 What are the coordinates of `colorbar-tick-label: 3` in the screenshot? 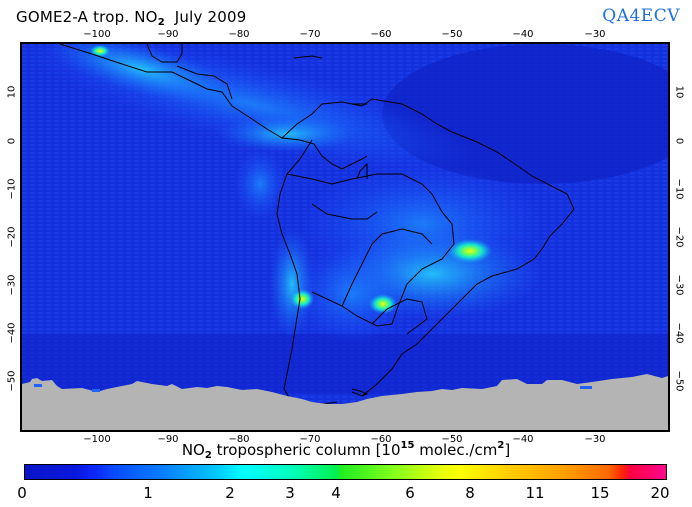 It's located at (290, 493).